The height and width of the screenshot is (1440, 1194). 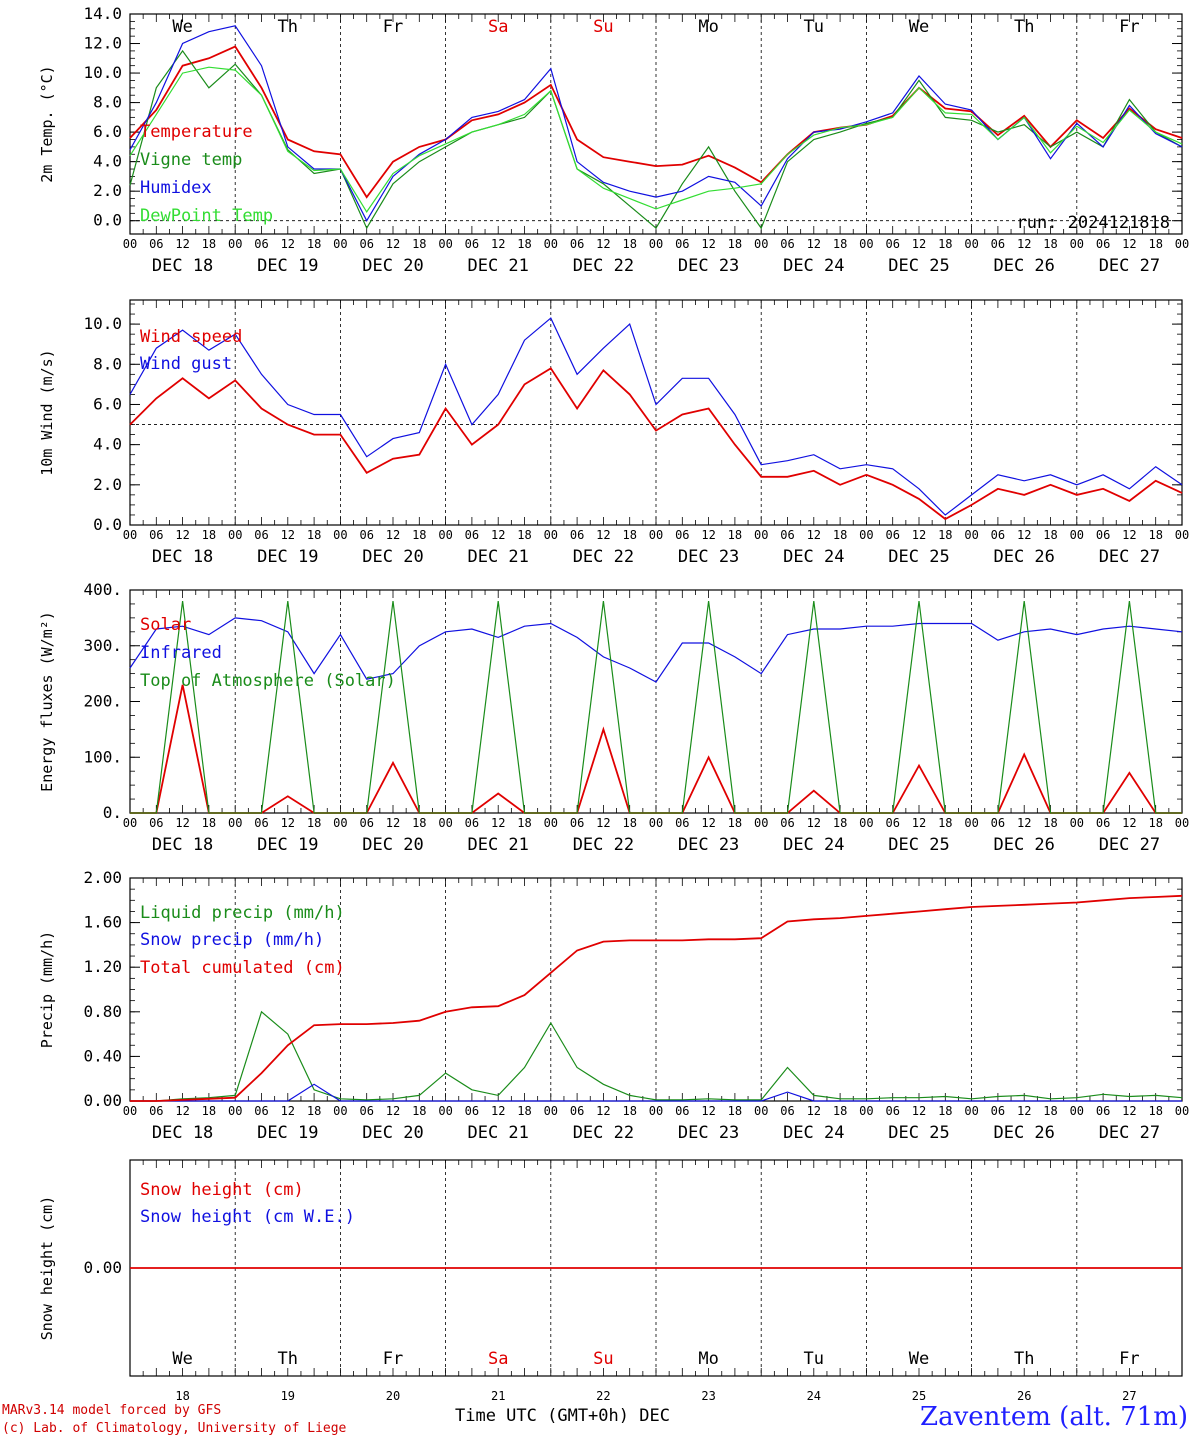 I want to click on y-tick-label: 200., so click(x=102, y=701).